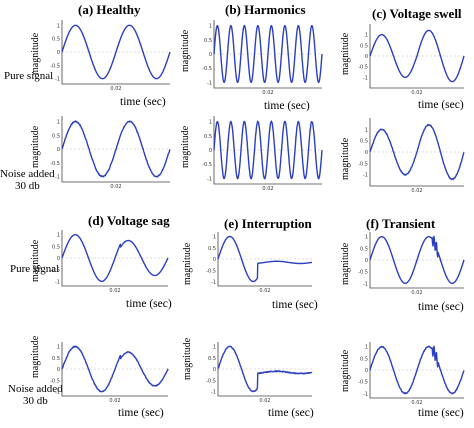 The image size is (474, 428). Describe the element at coordinates (187, 263) in the screenshot. I see `ylabel-8: magnitude` at that location.